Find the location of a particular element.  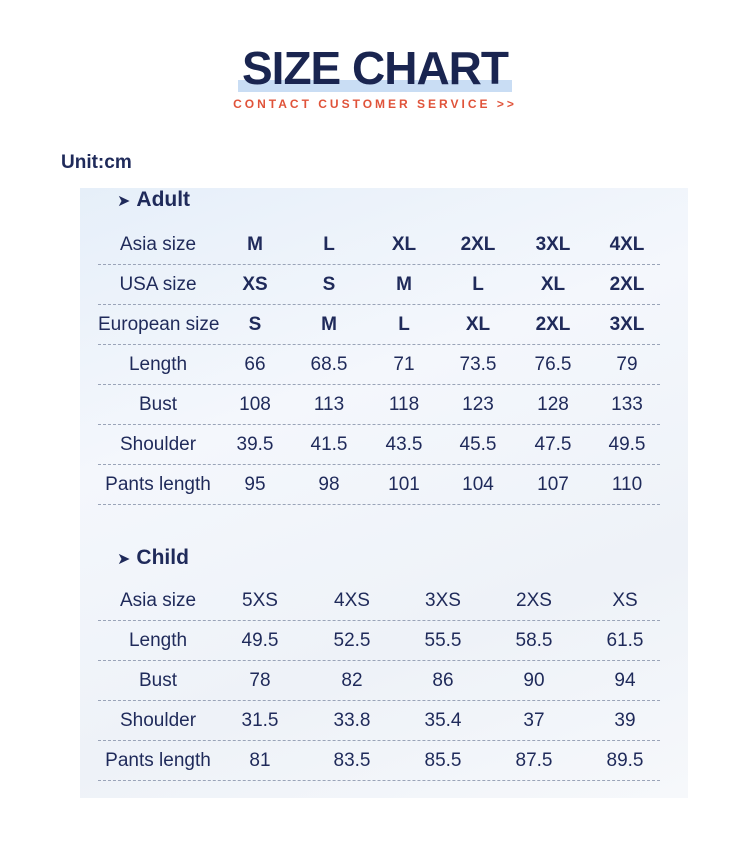

table-cell: 33.8 is located at coordinates (352, 720).